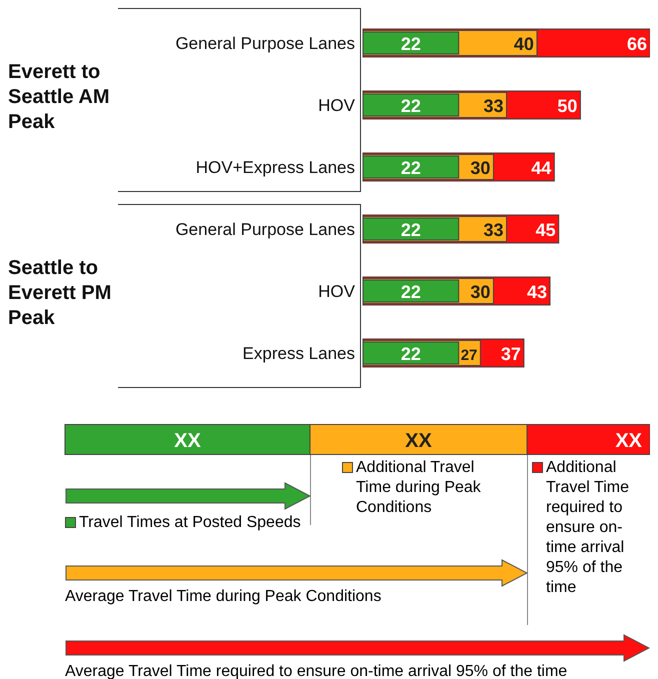 The width and height of the screenshot is (658, 679). Describe the element at coordinates (524, 44) in the screenshot. I see `data-label: 40` at that location.